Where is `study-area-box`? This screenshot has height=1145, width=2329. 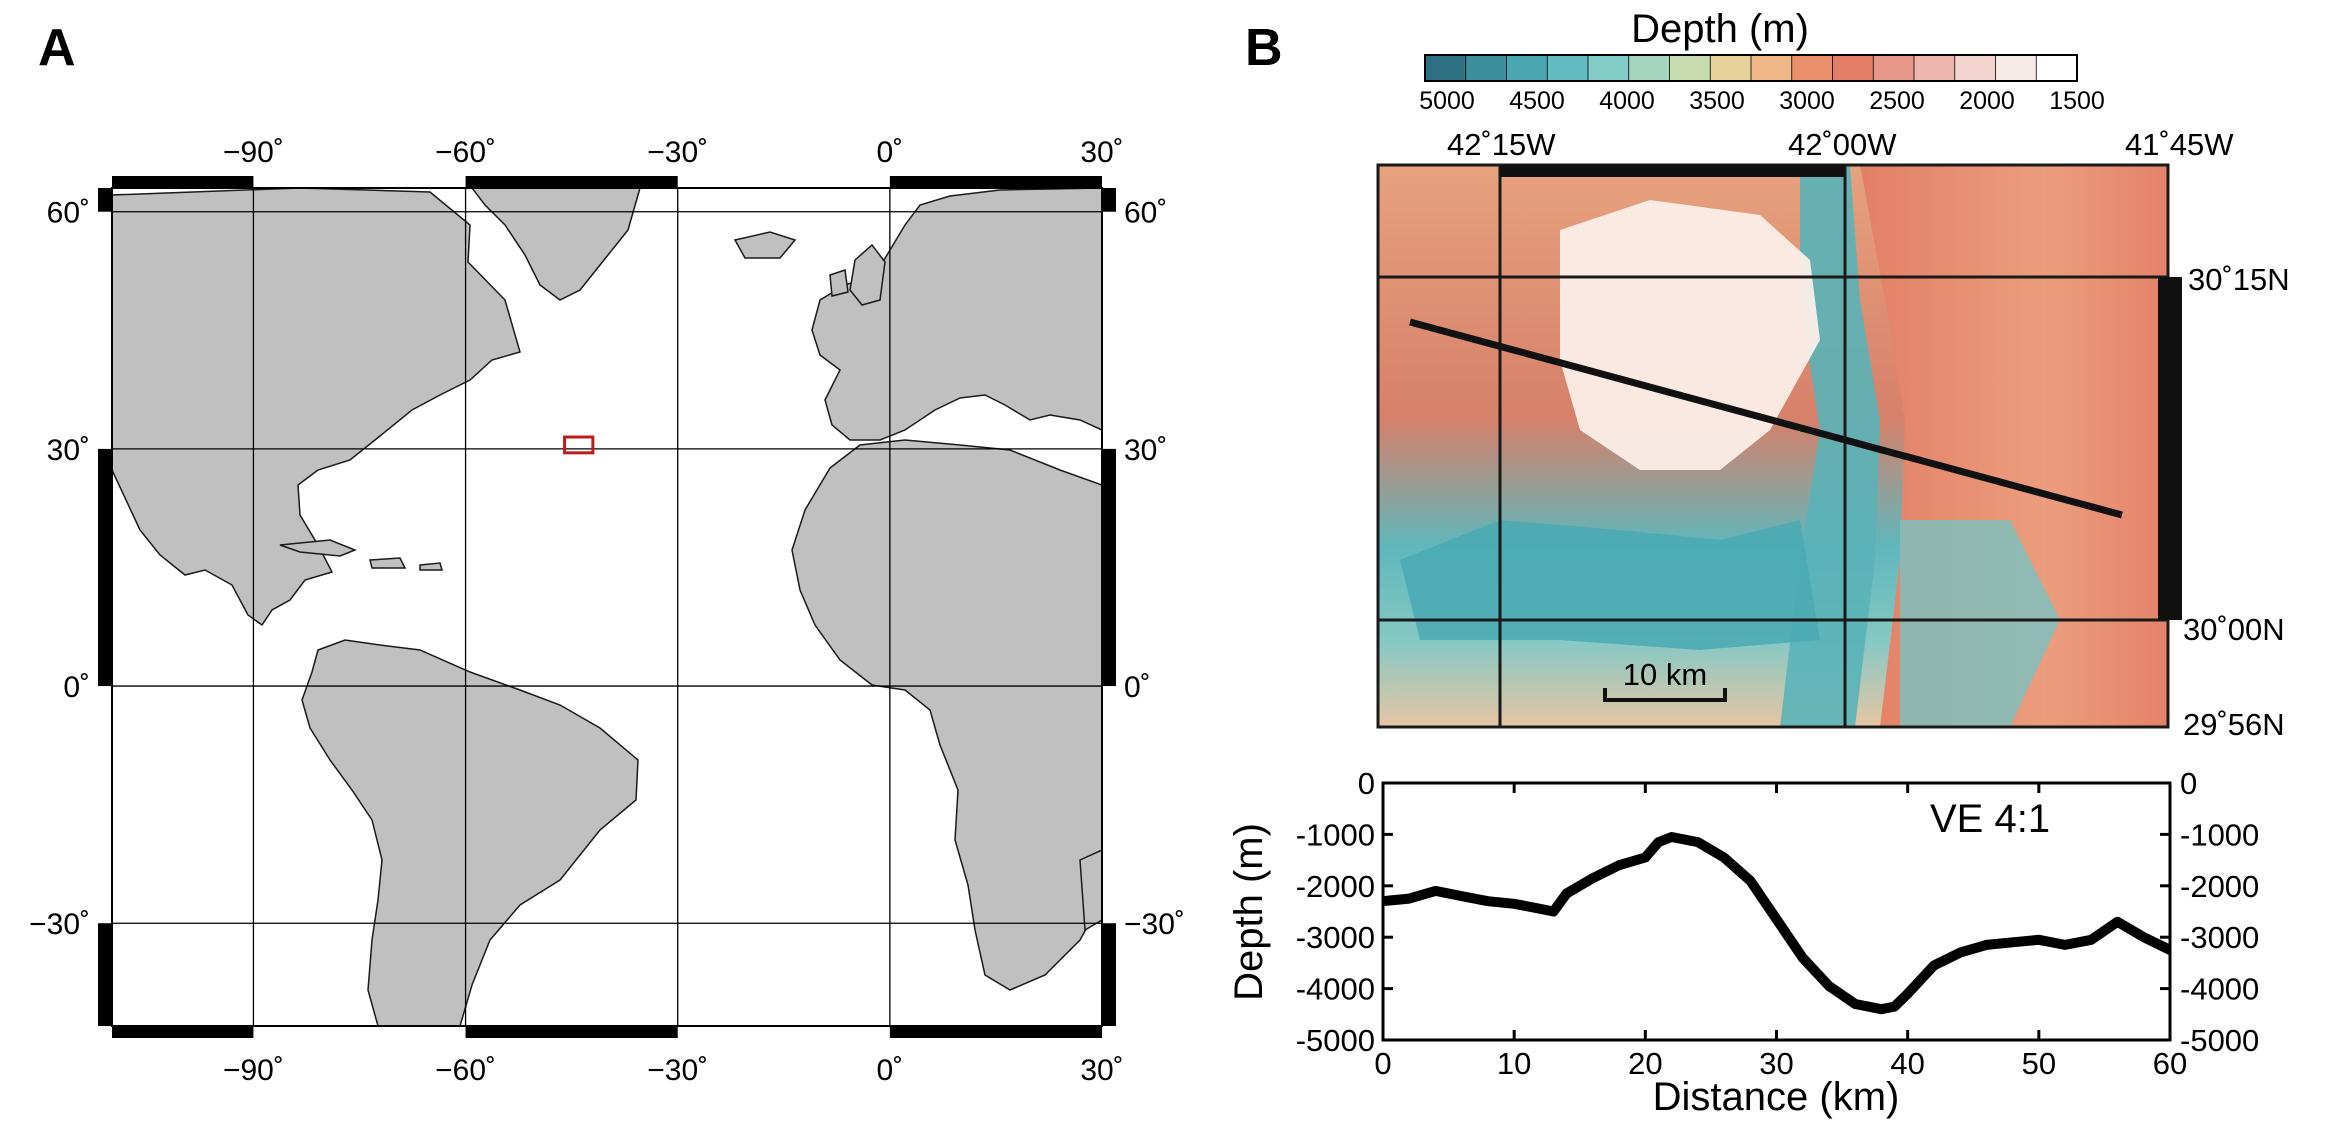 study-area-box is located at coordinates (579, 445).